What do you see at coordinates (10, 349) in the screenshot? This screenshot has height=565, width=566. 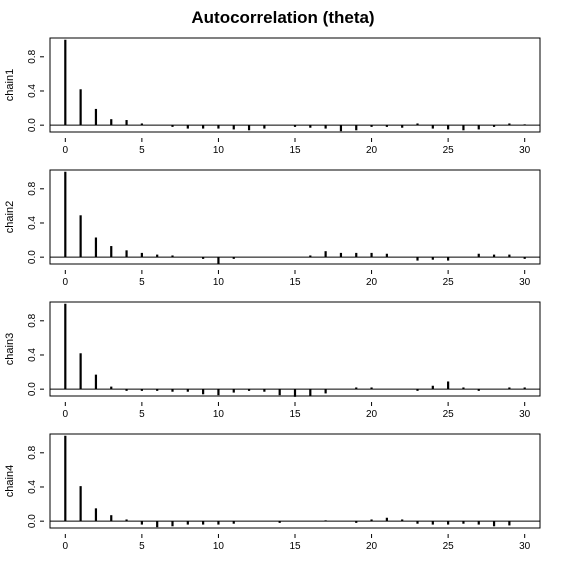 I see `y-axis-label: chain3` at bounding box center [10, 349].